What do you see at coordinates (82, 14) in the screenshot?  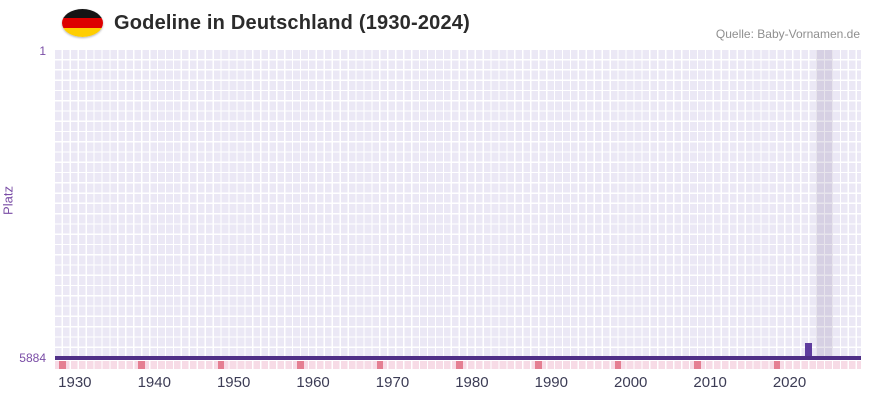 I see `flag-stripe-black` at bounding box center [82, 14].